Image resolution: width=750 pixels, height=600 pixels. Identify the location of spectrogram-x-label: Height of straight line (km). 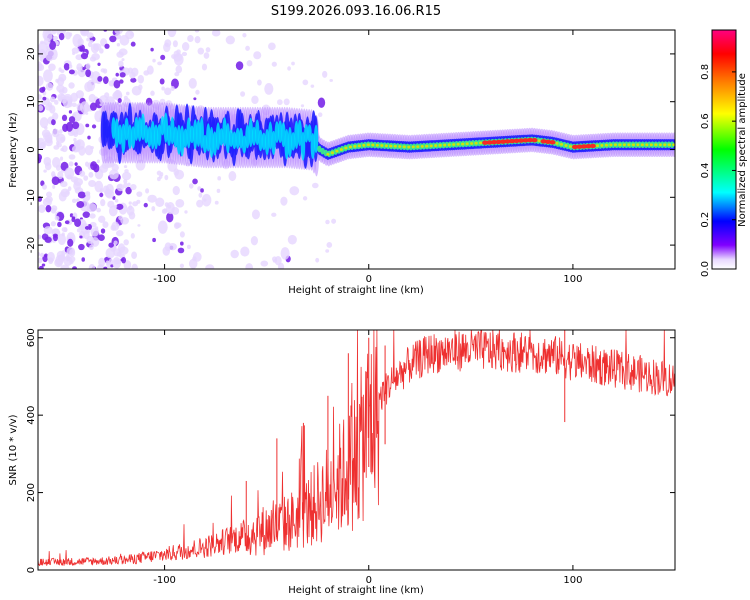
(356, 290).